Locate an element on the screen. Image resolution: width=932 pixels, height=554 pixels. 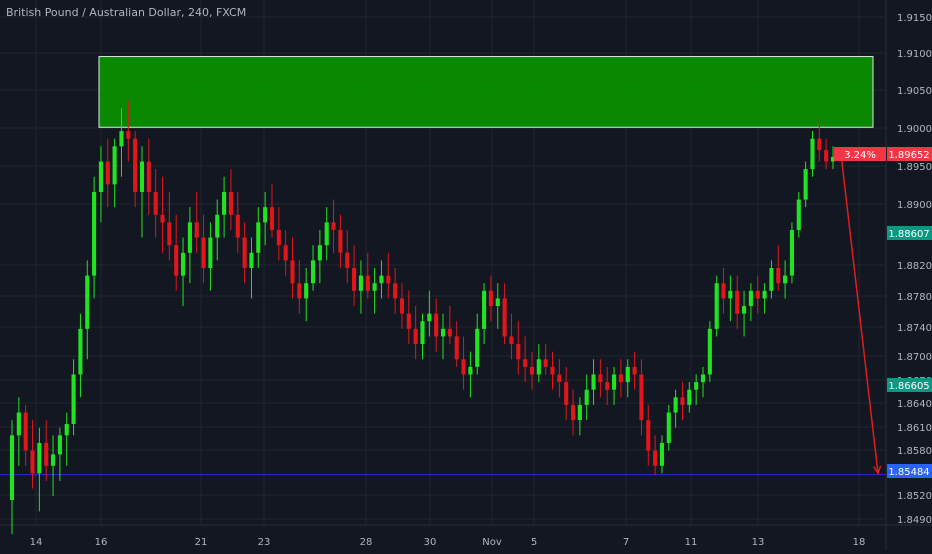
x-tick-label: 16 is located at coordinates (101, 542).